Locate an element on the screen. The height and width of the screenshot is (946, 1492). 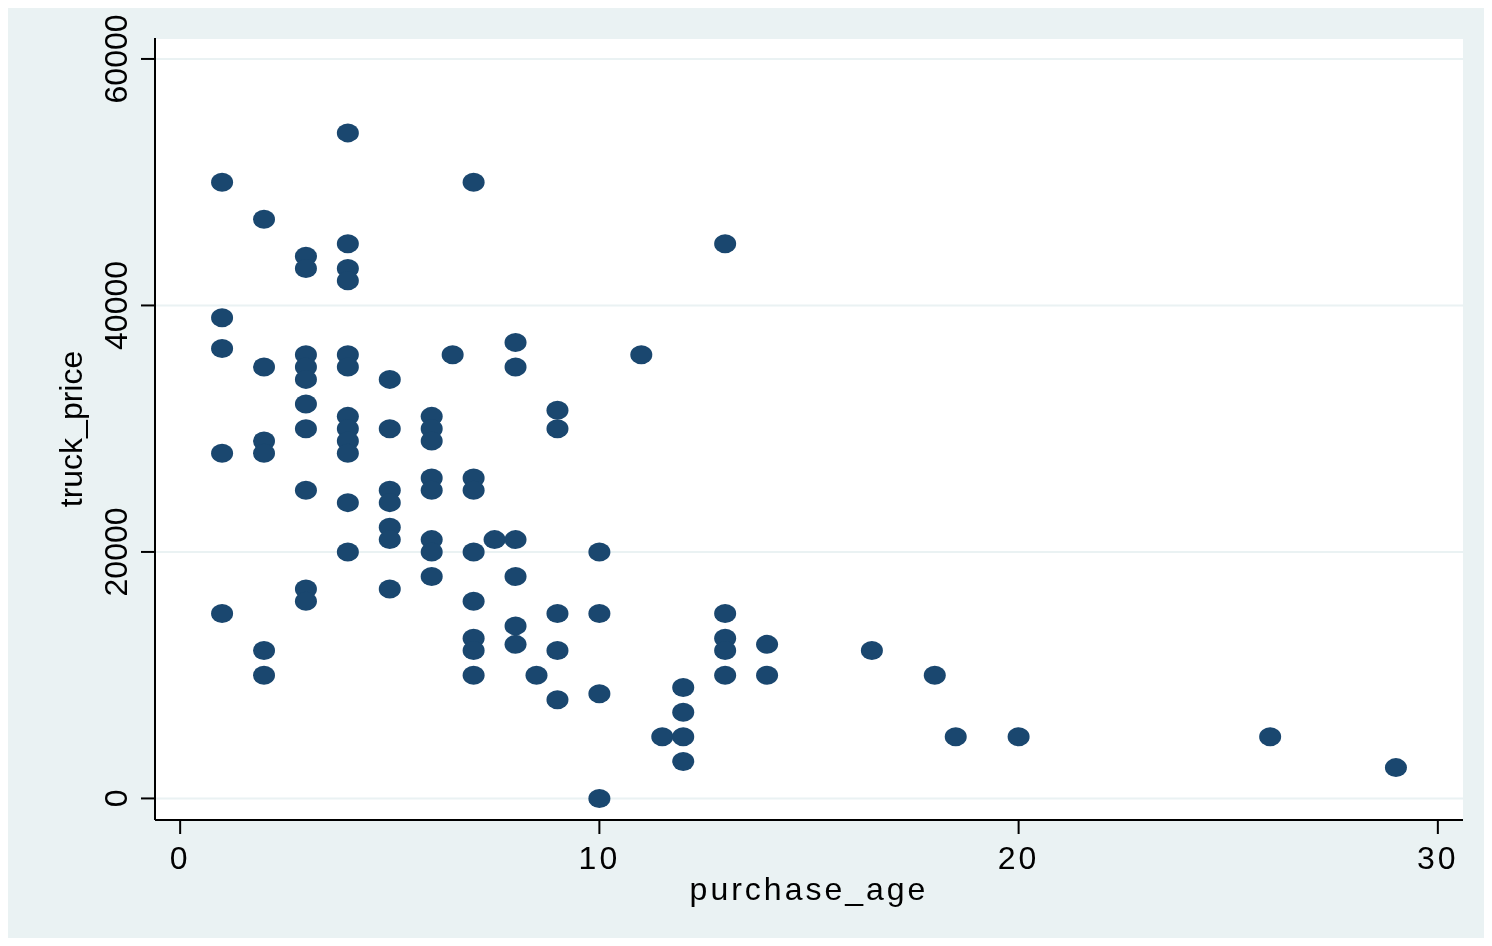
y-tick-label: 60000 is located at coordinates (116, 59).